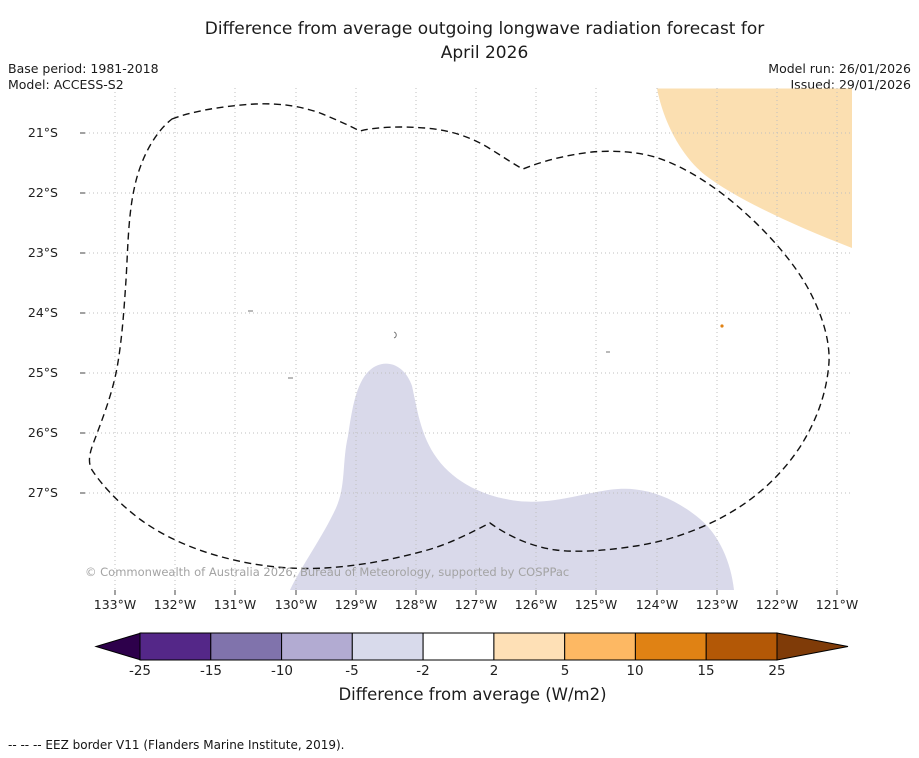 Image resolution: width=919 pixels, height=758 pixels. I want to click on colorbar-tick-label: -15, so click(211, 671).